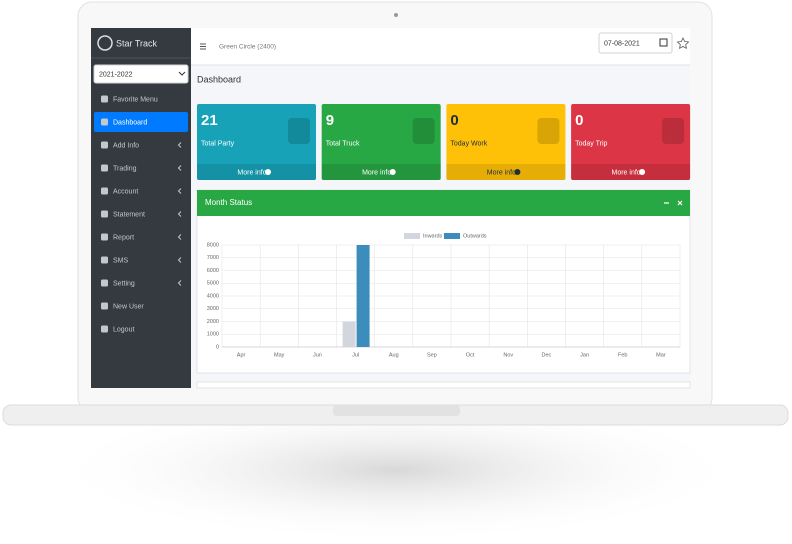 Image resolution: width=792 pixels, height=544 pixels. What do you see at coordinates (213, 271) in the screenshot?
I see `y-tick-label: 6000` at bounding box center [213, 271].